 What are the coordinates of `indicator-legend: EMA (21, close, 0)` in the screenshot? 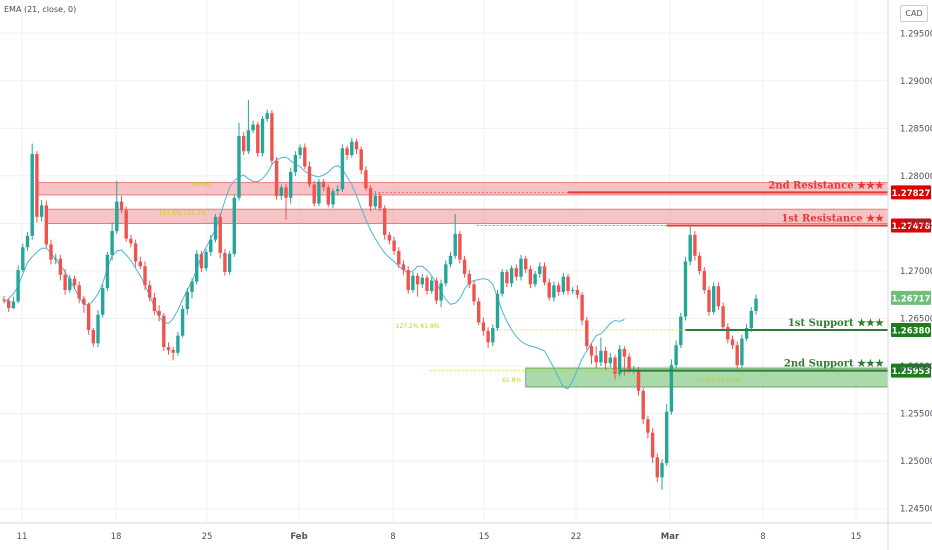 It's located at (40, 9).